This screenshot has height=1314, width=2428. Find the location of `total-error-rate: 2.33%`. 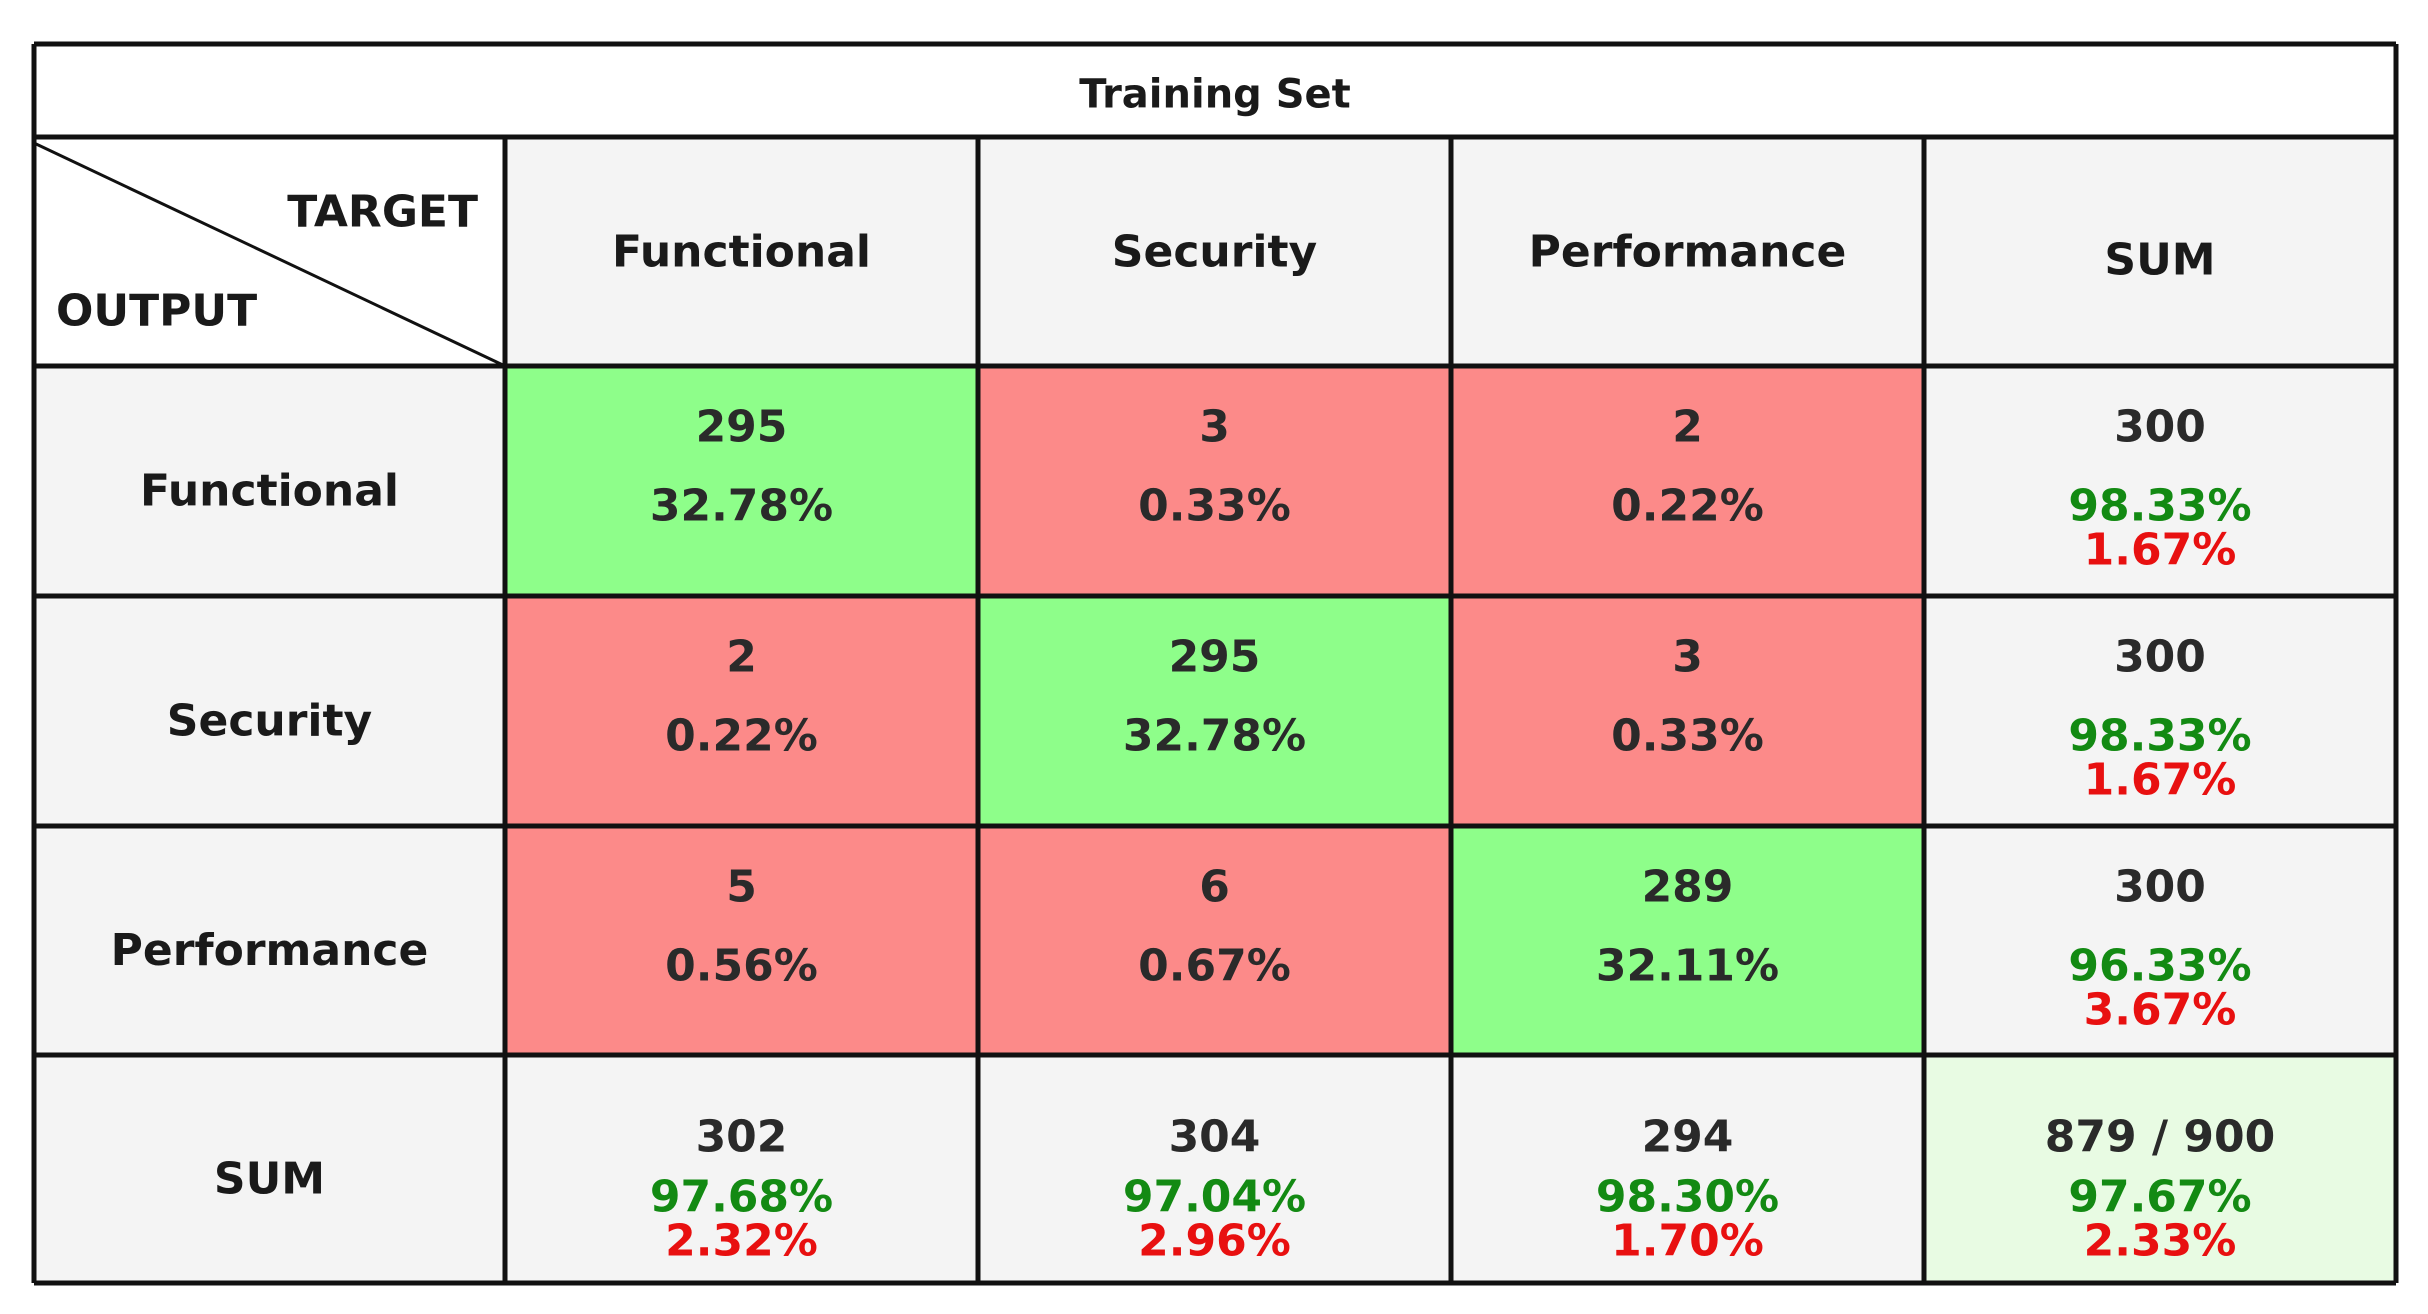

total-error-rate: 2.33% is located at coordinates (2160, 1241).